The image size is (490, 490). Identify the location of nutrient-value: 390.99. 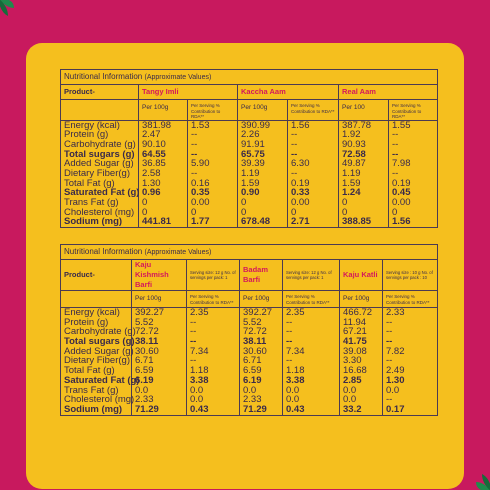
(256, 125).